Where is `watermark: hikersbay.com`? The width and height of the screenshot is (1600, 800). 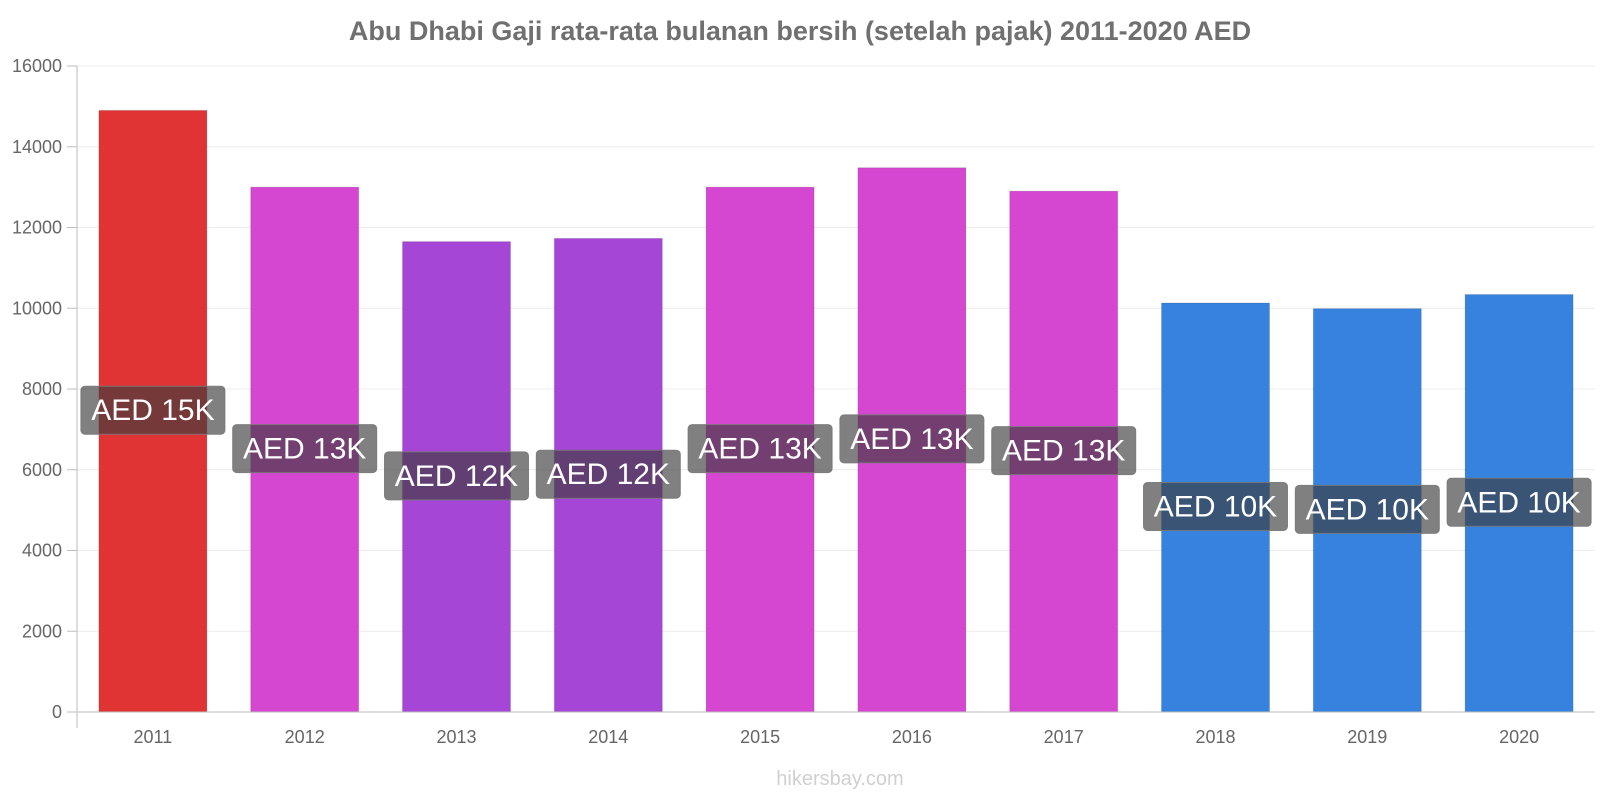
watermark: hikersbay.com is located at coordinates (840, 779).